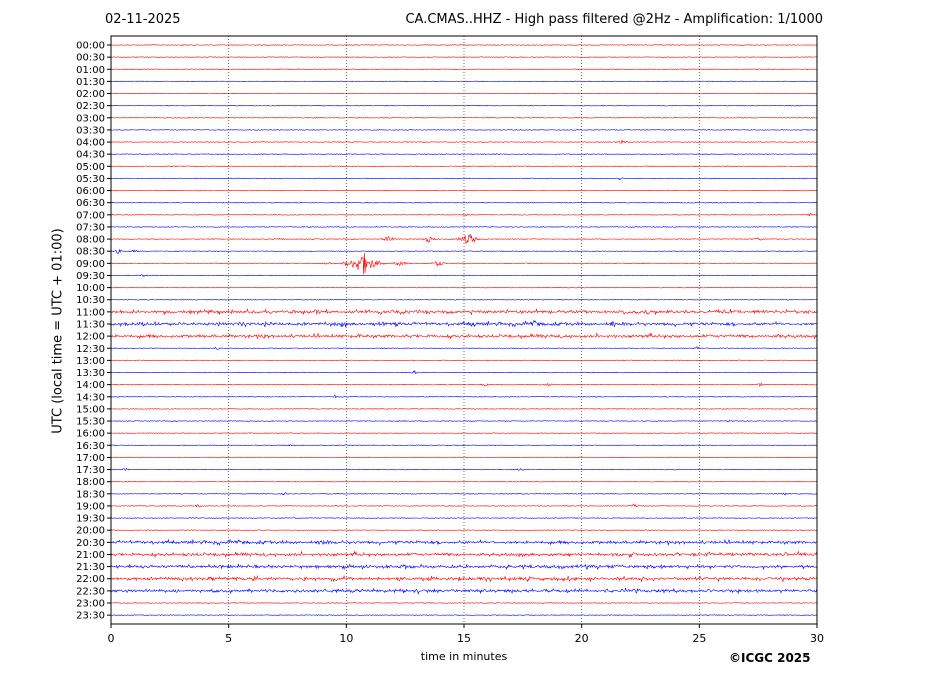 The image size is (927, 696). I want to click on y-tick-label: 13:30, so click(90, 373).